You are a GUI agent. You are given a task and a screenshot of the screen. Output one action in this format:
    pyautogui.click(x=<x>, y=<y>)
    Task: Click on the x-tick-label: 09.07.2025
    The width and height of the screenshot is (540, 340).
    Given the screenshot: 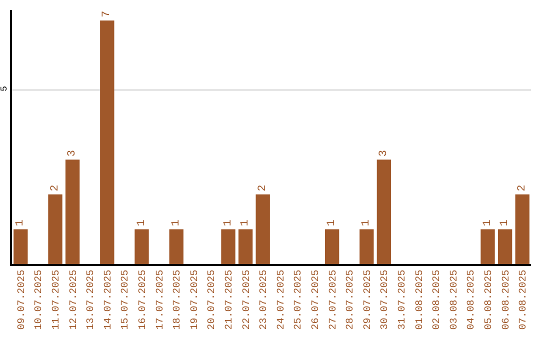 What is the action you would take?
    pyautogui.click(x=22, y=300)
    